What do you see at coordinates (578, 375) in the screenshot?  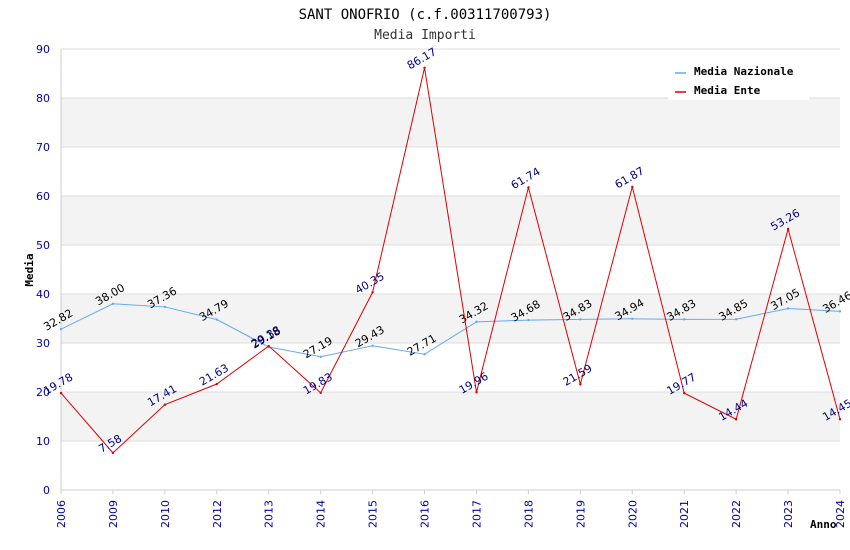 I see `data-label-media-ente: 21.59` at bounding box center [578, 375].